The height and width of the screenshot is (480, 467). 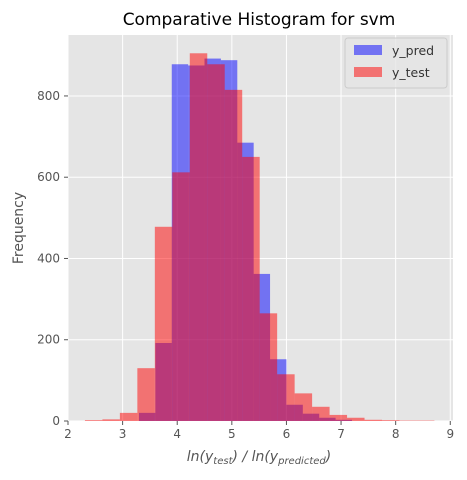 What do you see at coordinates (48, 258) in the screenshot?
I see `y-tick-label: 400` at bounding box center [48, 258].